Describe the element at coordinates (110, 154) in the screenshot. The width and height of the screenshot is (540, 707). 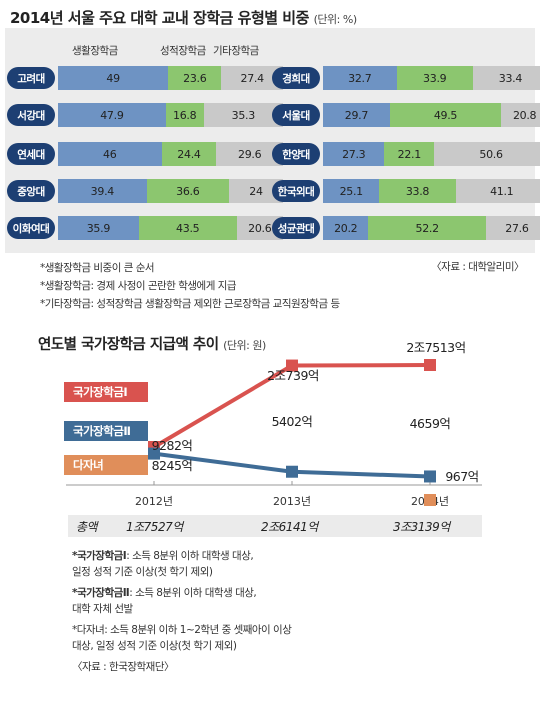
I see `bar-segment: 46` at that location.